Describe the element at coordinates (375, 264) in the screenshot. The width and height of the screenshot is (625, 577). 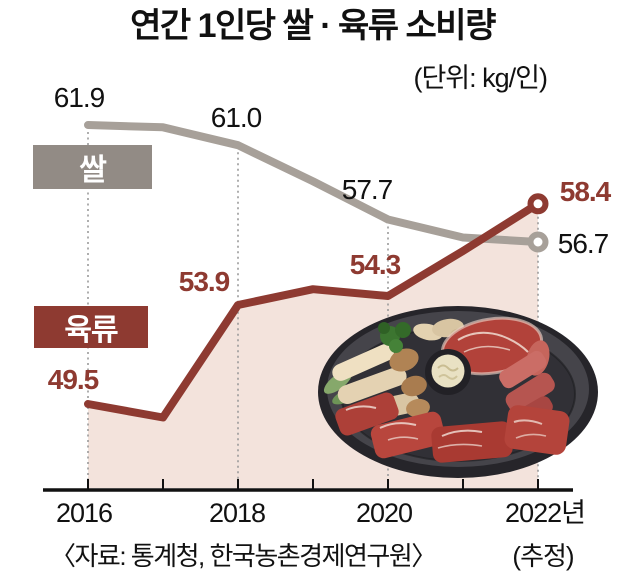
I see `meat-value-2020: 54.3` at that location.